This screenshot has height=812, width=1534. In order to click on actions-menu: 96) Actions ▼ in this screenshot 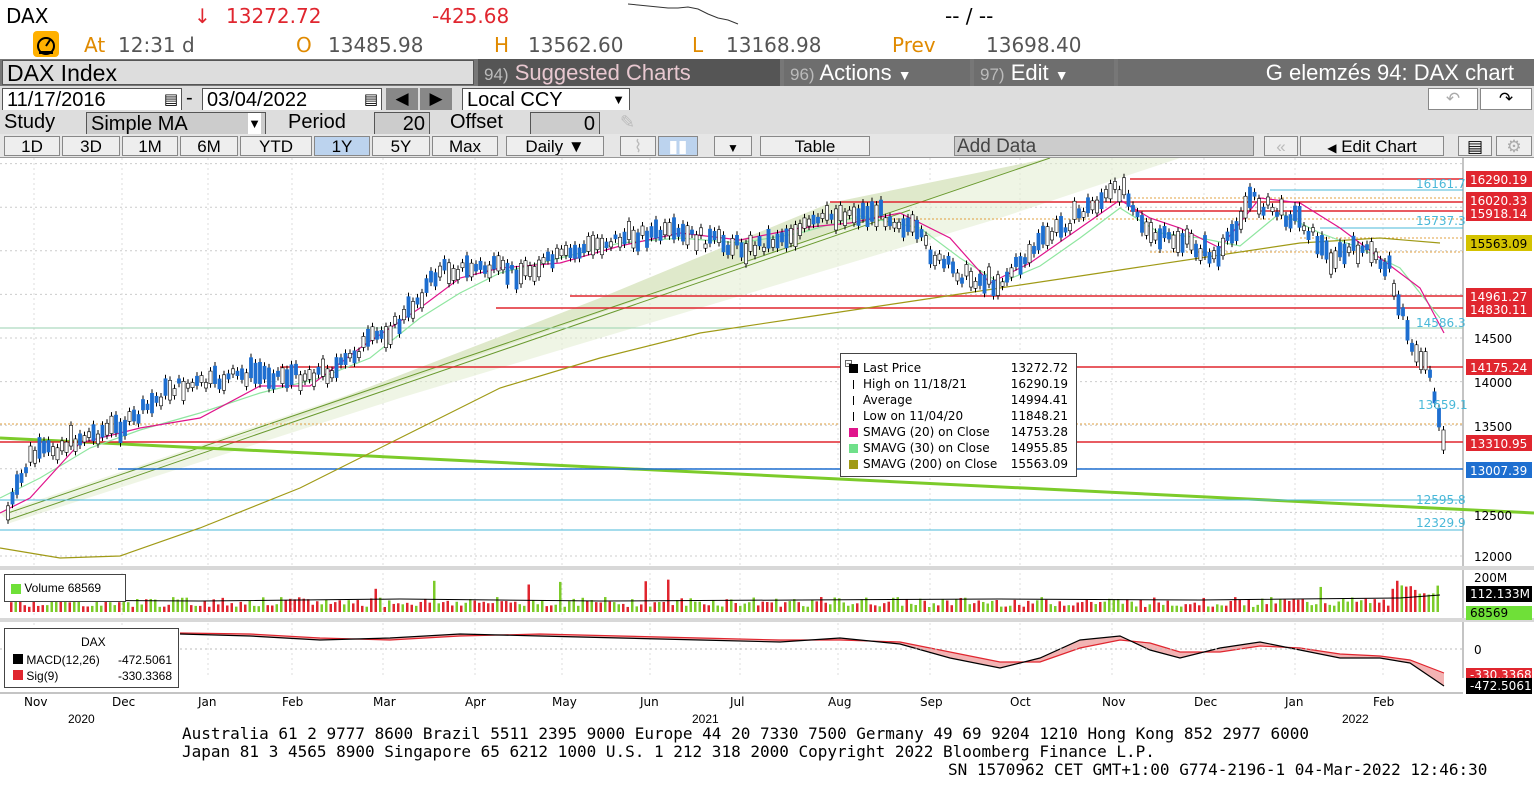, I will do `click(877, 72)`.